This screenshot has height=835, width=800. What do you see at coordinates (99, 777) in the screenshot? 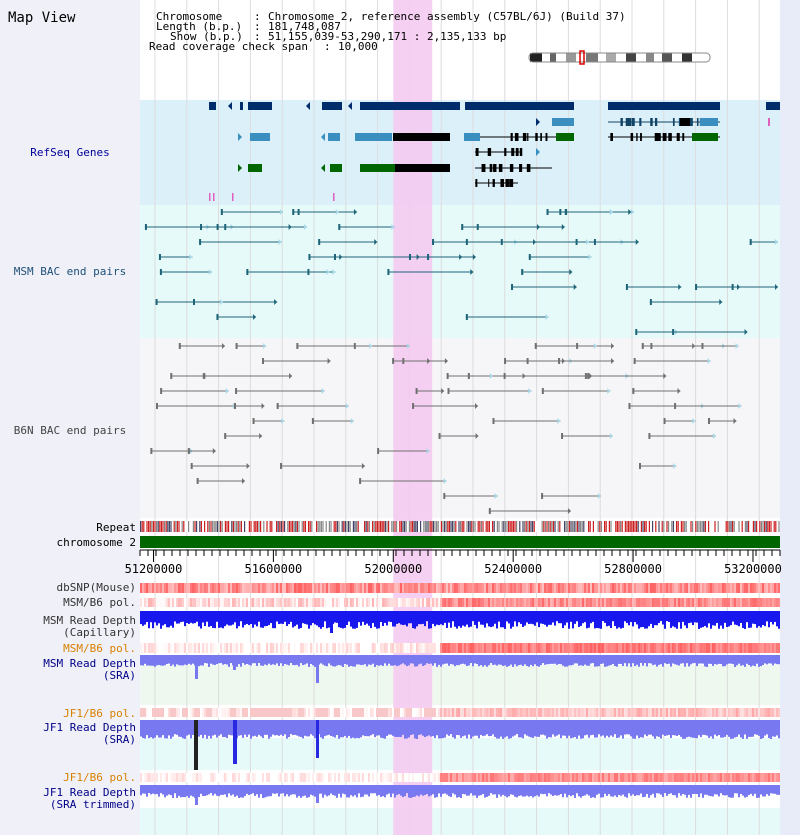
I see `track-label-jf1-b6-pol-trimmed: JF1/B6 pol.` at bounding box center [99, 777].